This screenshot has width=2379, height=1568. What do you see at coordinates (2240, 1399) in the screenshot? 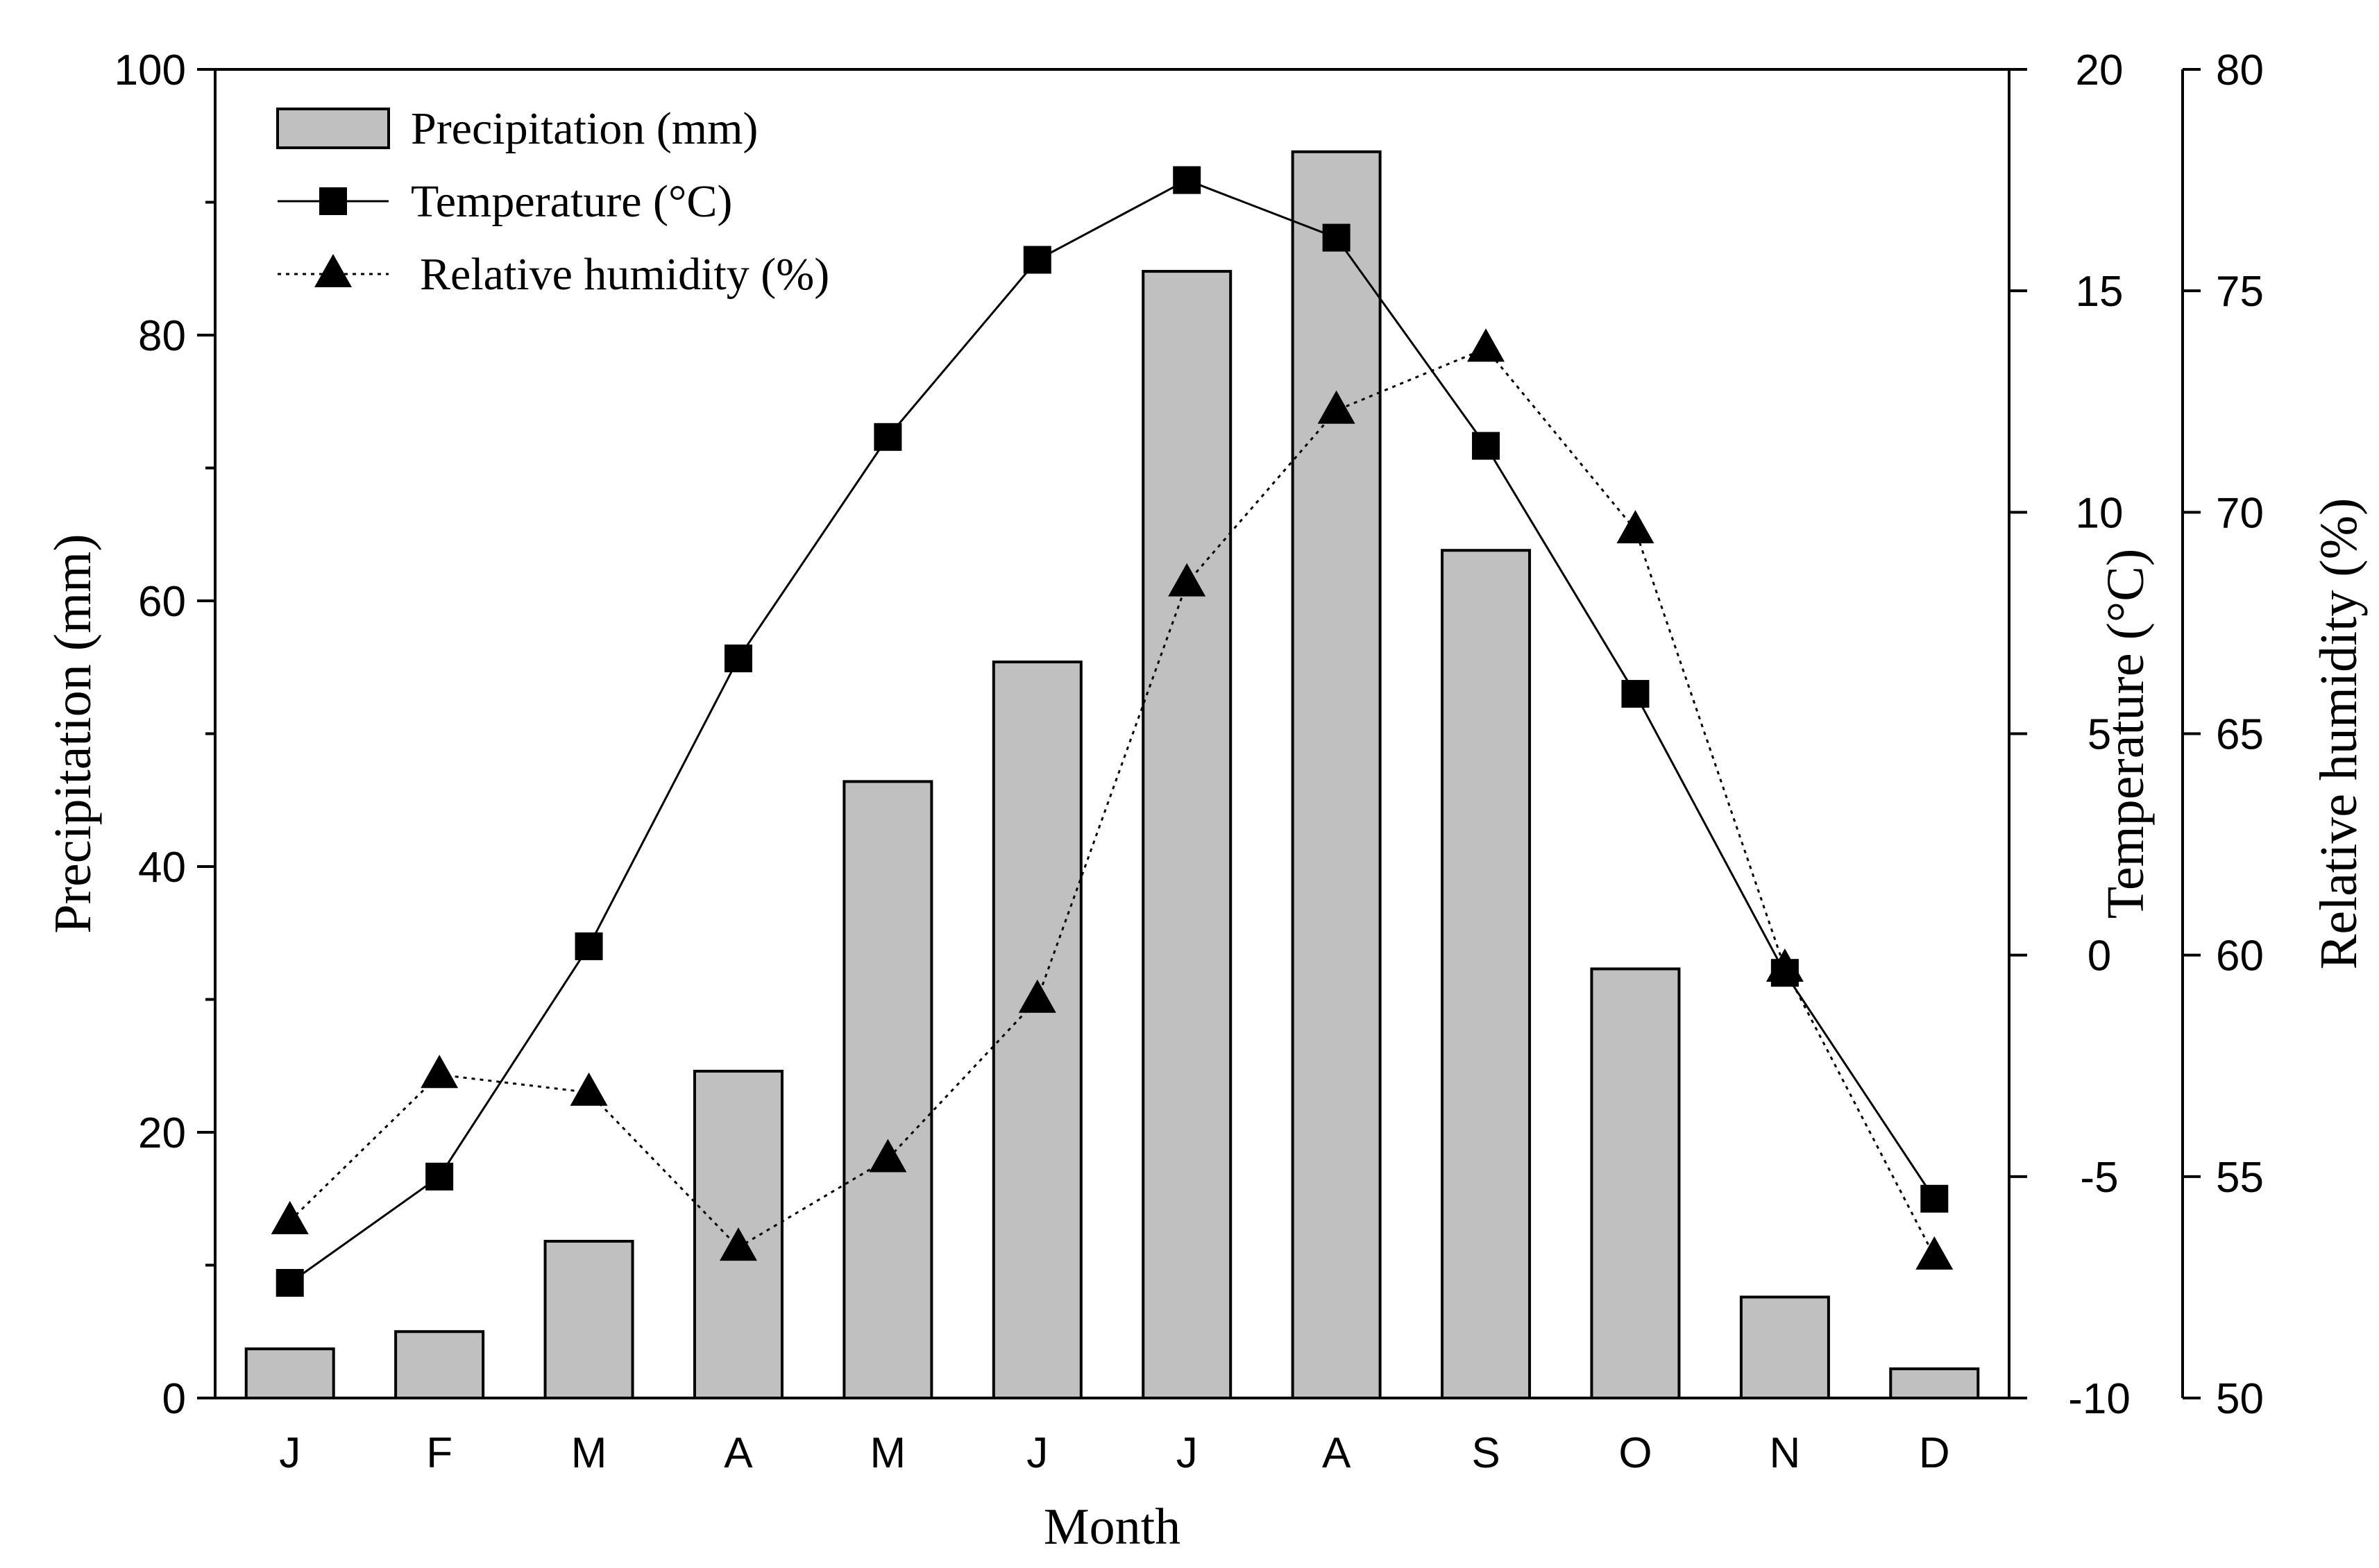
I see `humidity-tick-label: 50` at bounding box center [2240, 1399].